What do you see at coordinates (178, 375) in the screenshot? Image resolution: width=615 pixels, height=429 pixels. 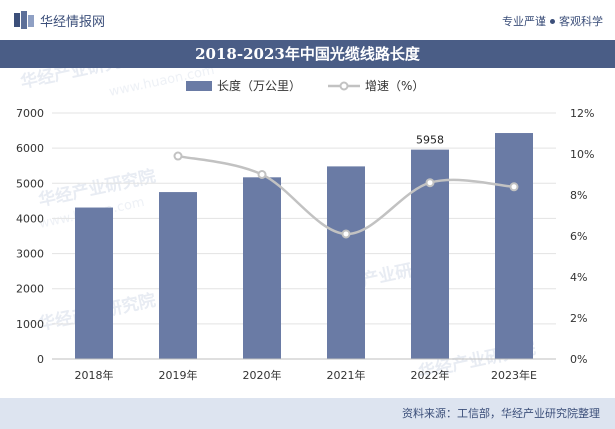 I see `x-tick-label: 2019年` at bounding box center [178, 375].